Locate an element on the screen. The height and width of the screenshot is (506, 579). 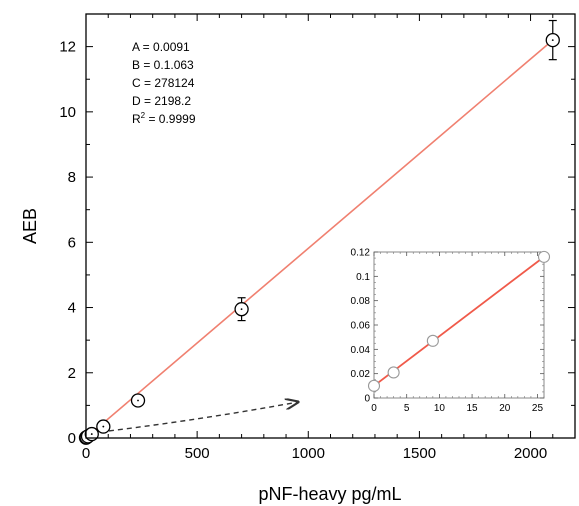
x-tick-label: 1000 is located at coordinates (308, 453).